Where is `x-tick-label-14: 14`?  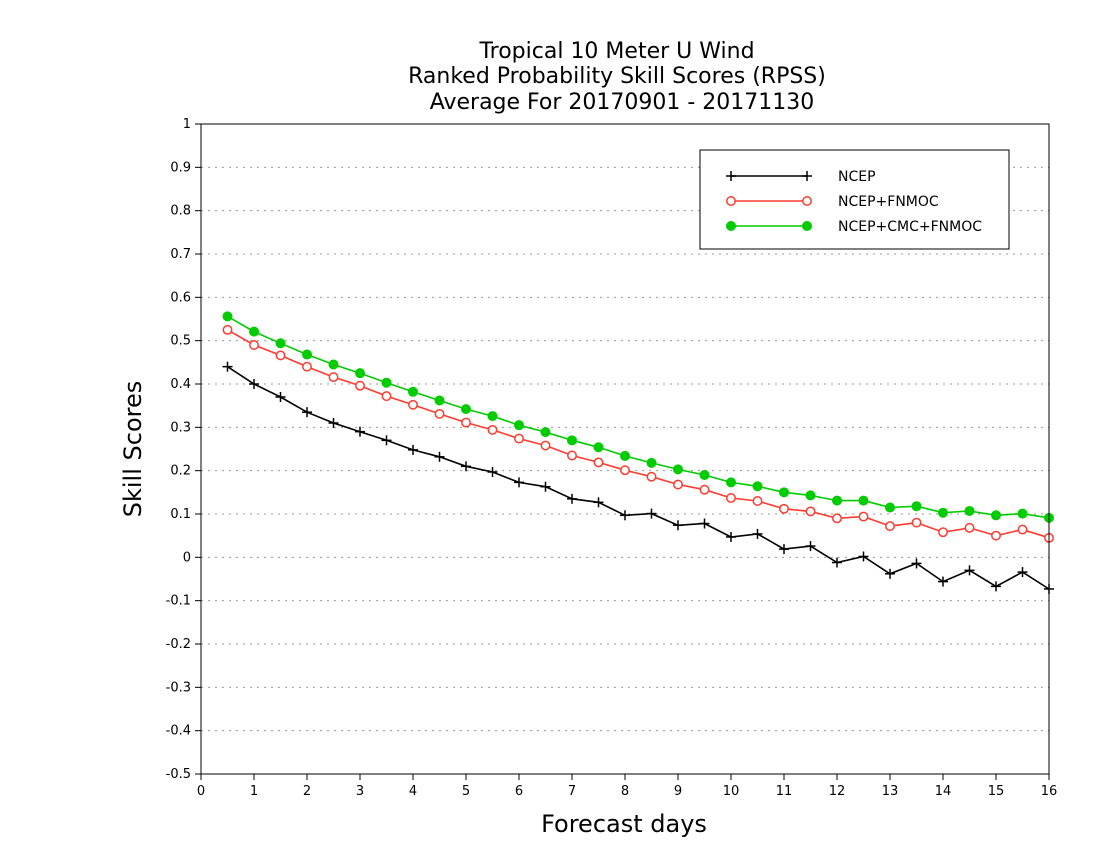
x-tick-label-14: 14 is located at coordinates (943, 791).